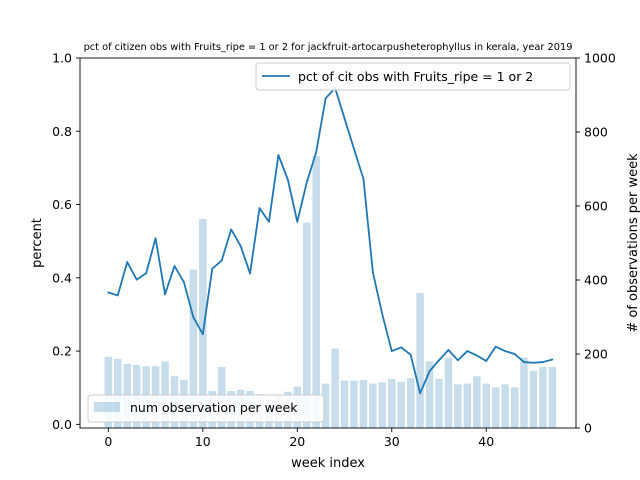 The image size is (640, 480). Describe the element at coordinates (62, 424) in the screenshot. I see `y-left-tick-label: 0.0` at that location.